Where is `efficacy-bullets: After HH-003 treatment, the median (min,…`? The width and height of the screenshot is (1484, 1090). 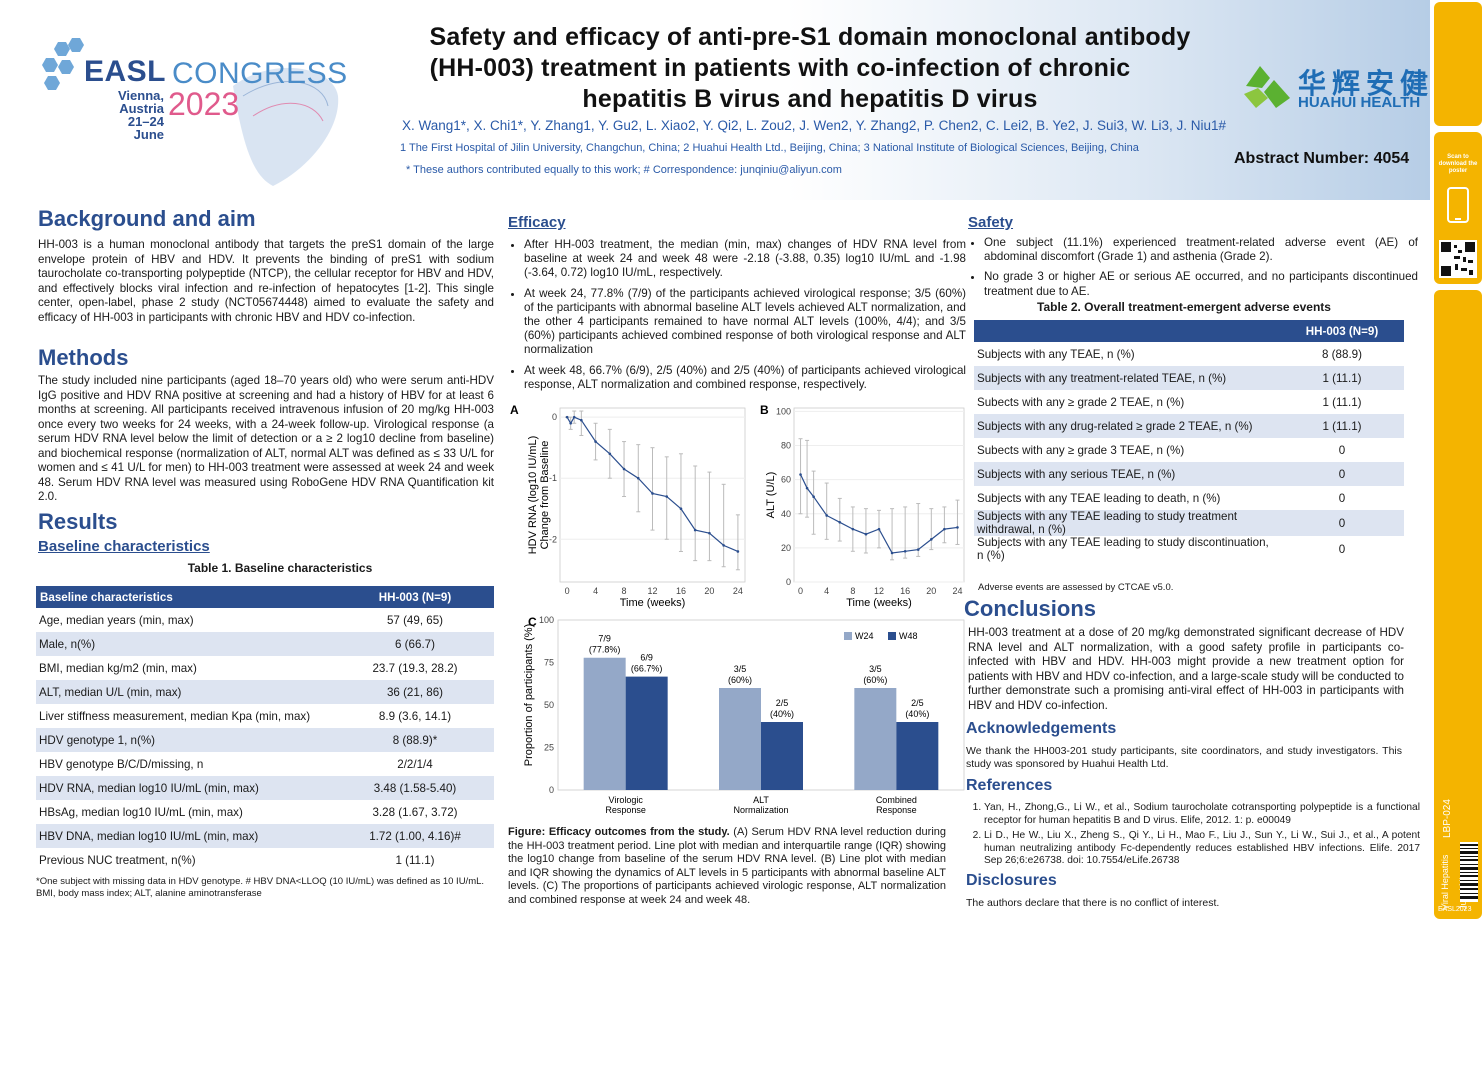
efficacy-bullets: After HH-003 treatment, the median (min,… is located at coordinates (737, 318).